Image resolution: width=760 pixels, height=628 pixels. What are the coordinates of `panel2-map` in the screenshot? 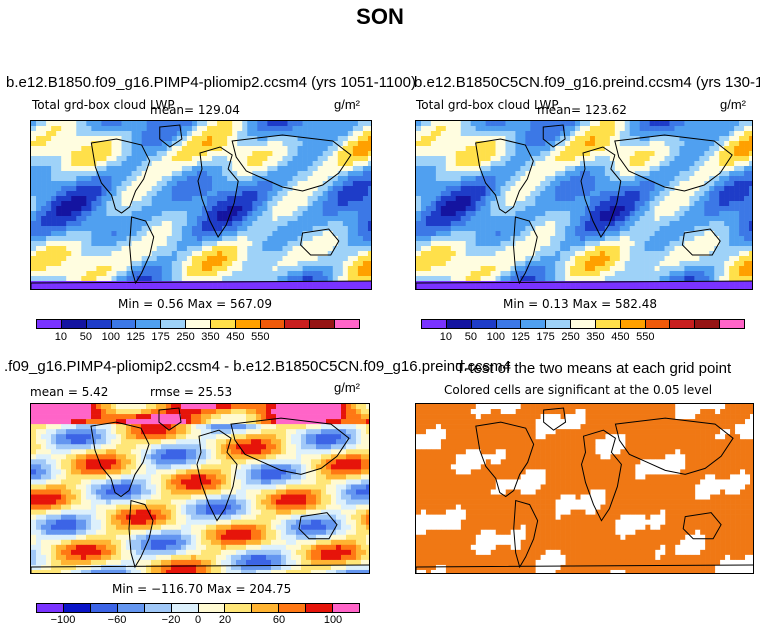 It's located at (584, 205).